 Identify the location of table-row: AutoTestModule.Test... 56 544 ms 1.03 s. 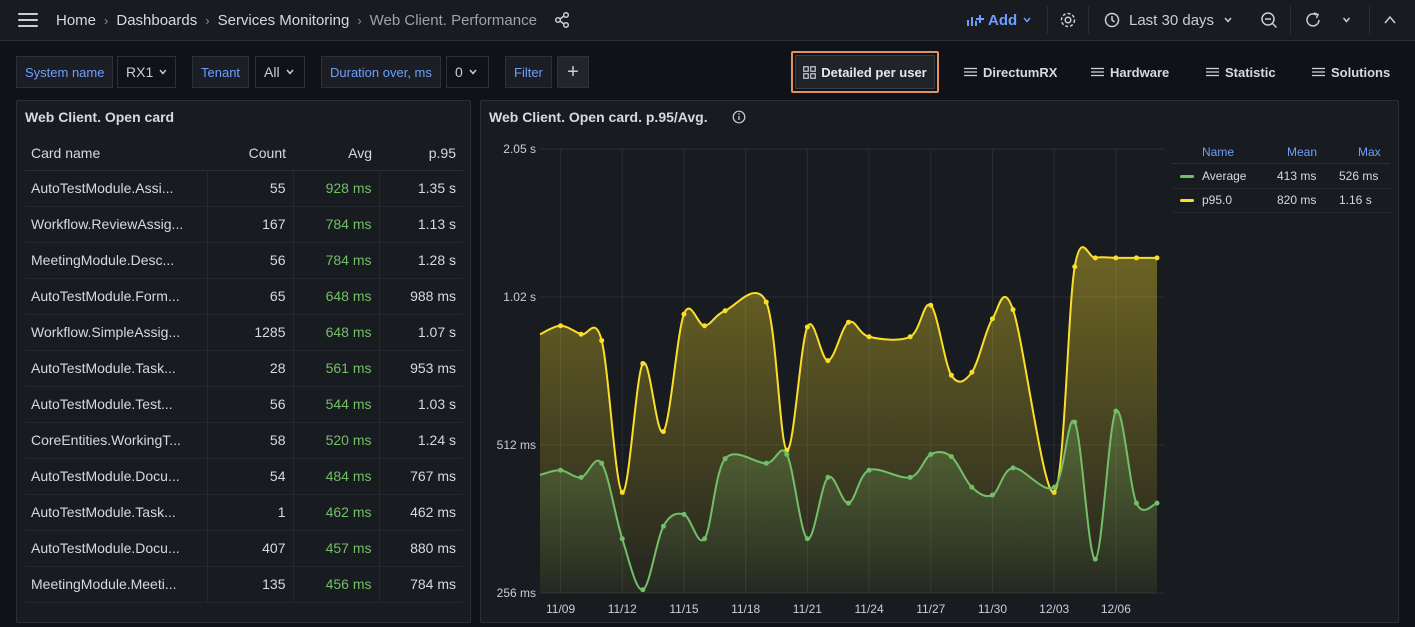
(244, 404).